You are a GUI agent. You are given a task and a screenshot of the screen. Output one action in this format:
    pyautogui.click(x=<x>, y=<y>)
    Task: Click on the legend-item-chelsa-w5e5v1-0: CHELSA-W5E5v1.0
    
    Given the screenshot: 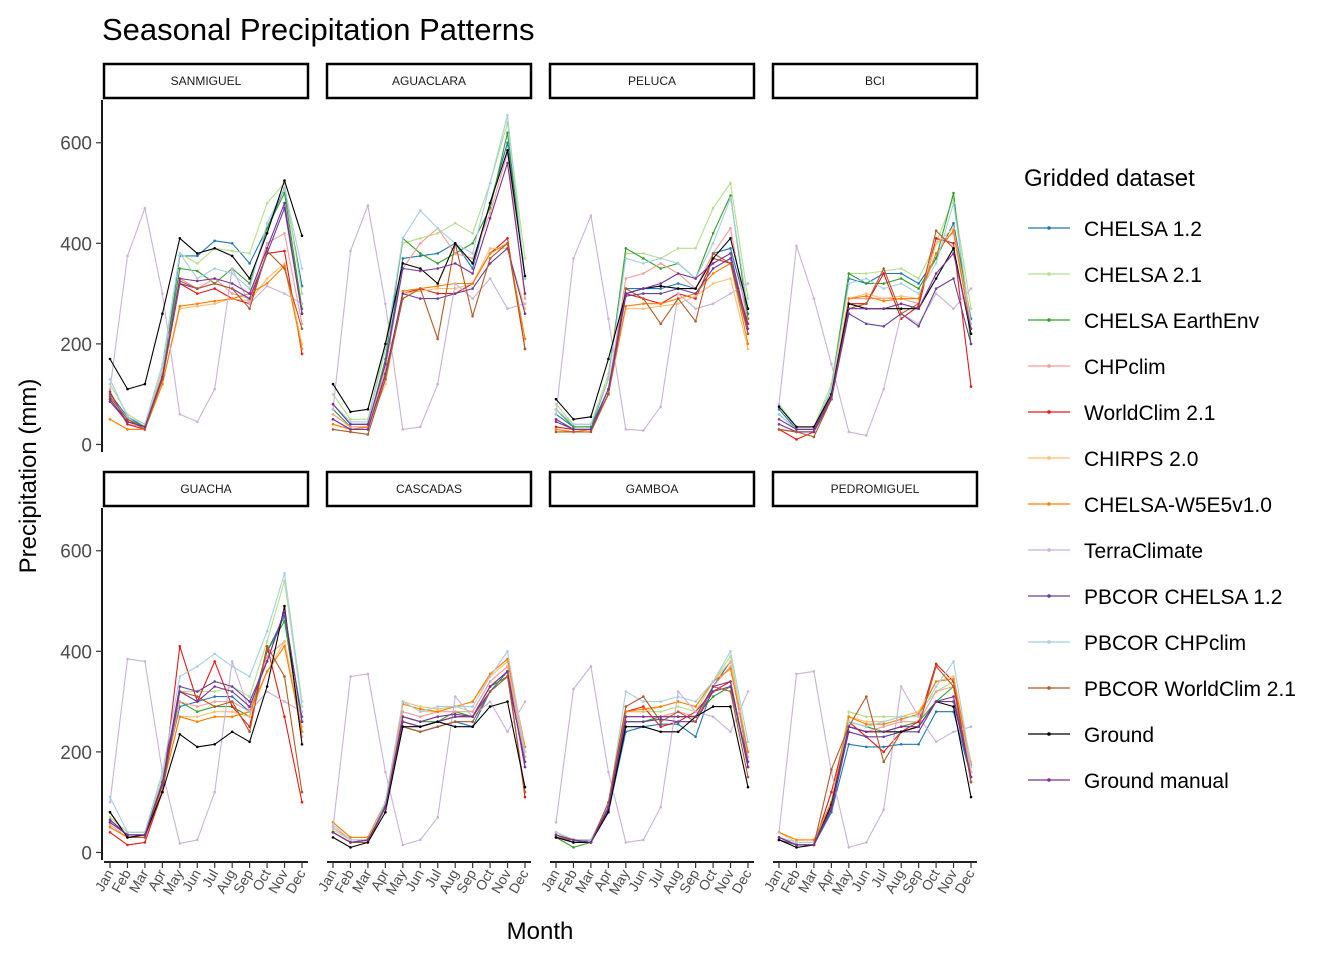 What is the action you would take?
    pyautogui.click(x=1150, y=505)
    